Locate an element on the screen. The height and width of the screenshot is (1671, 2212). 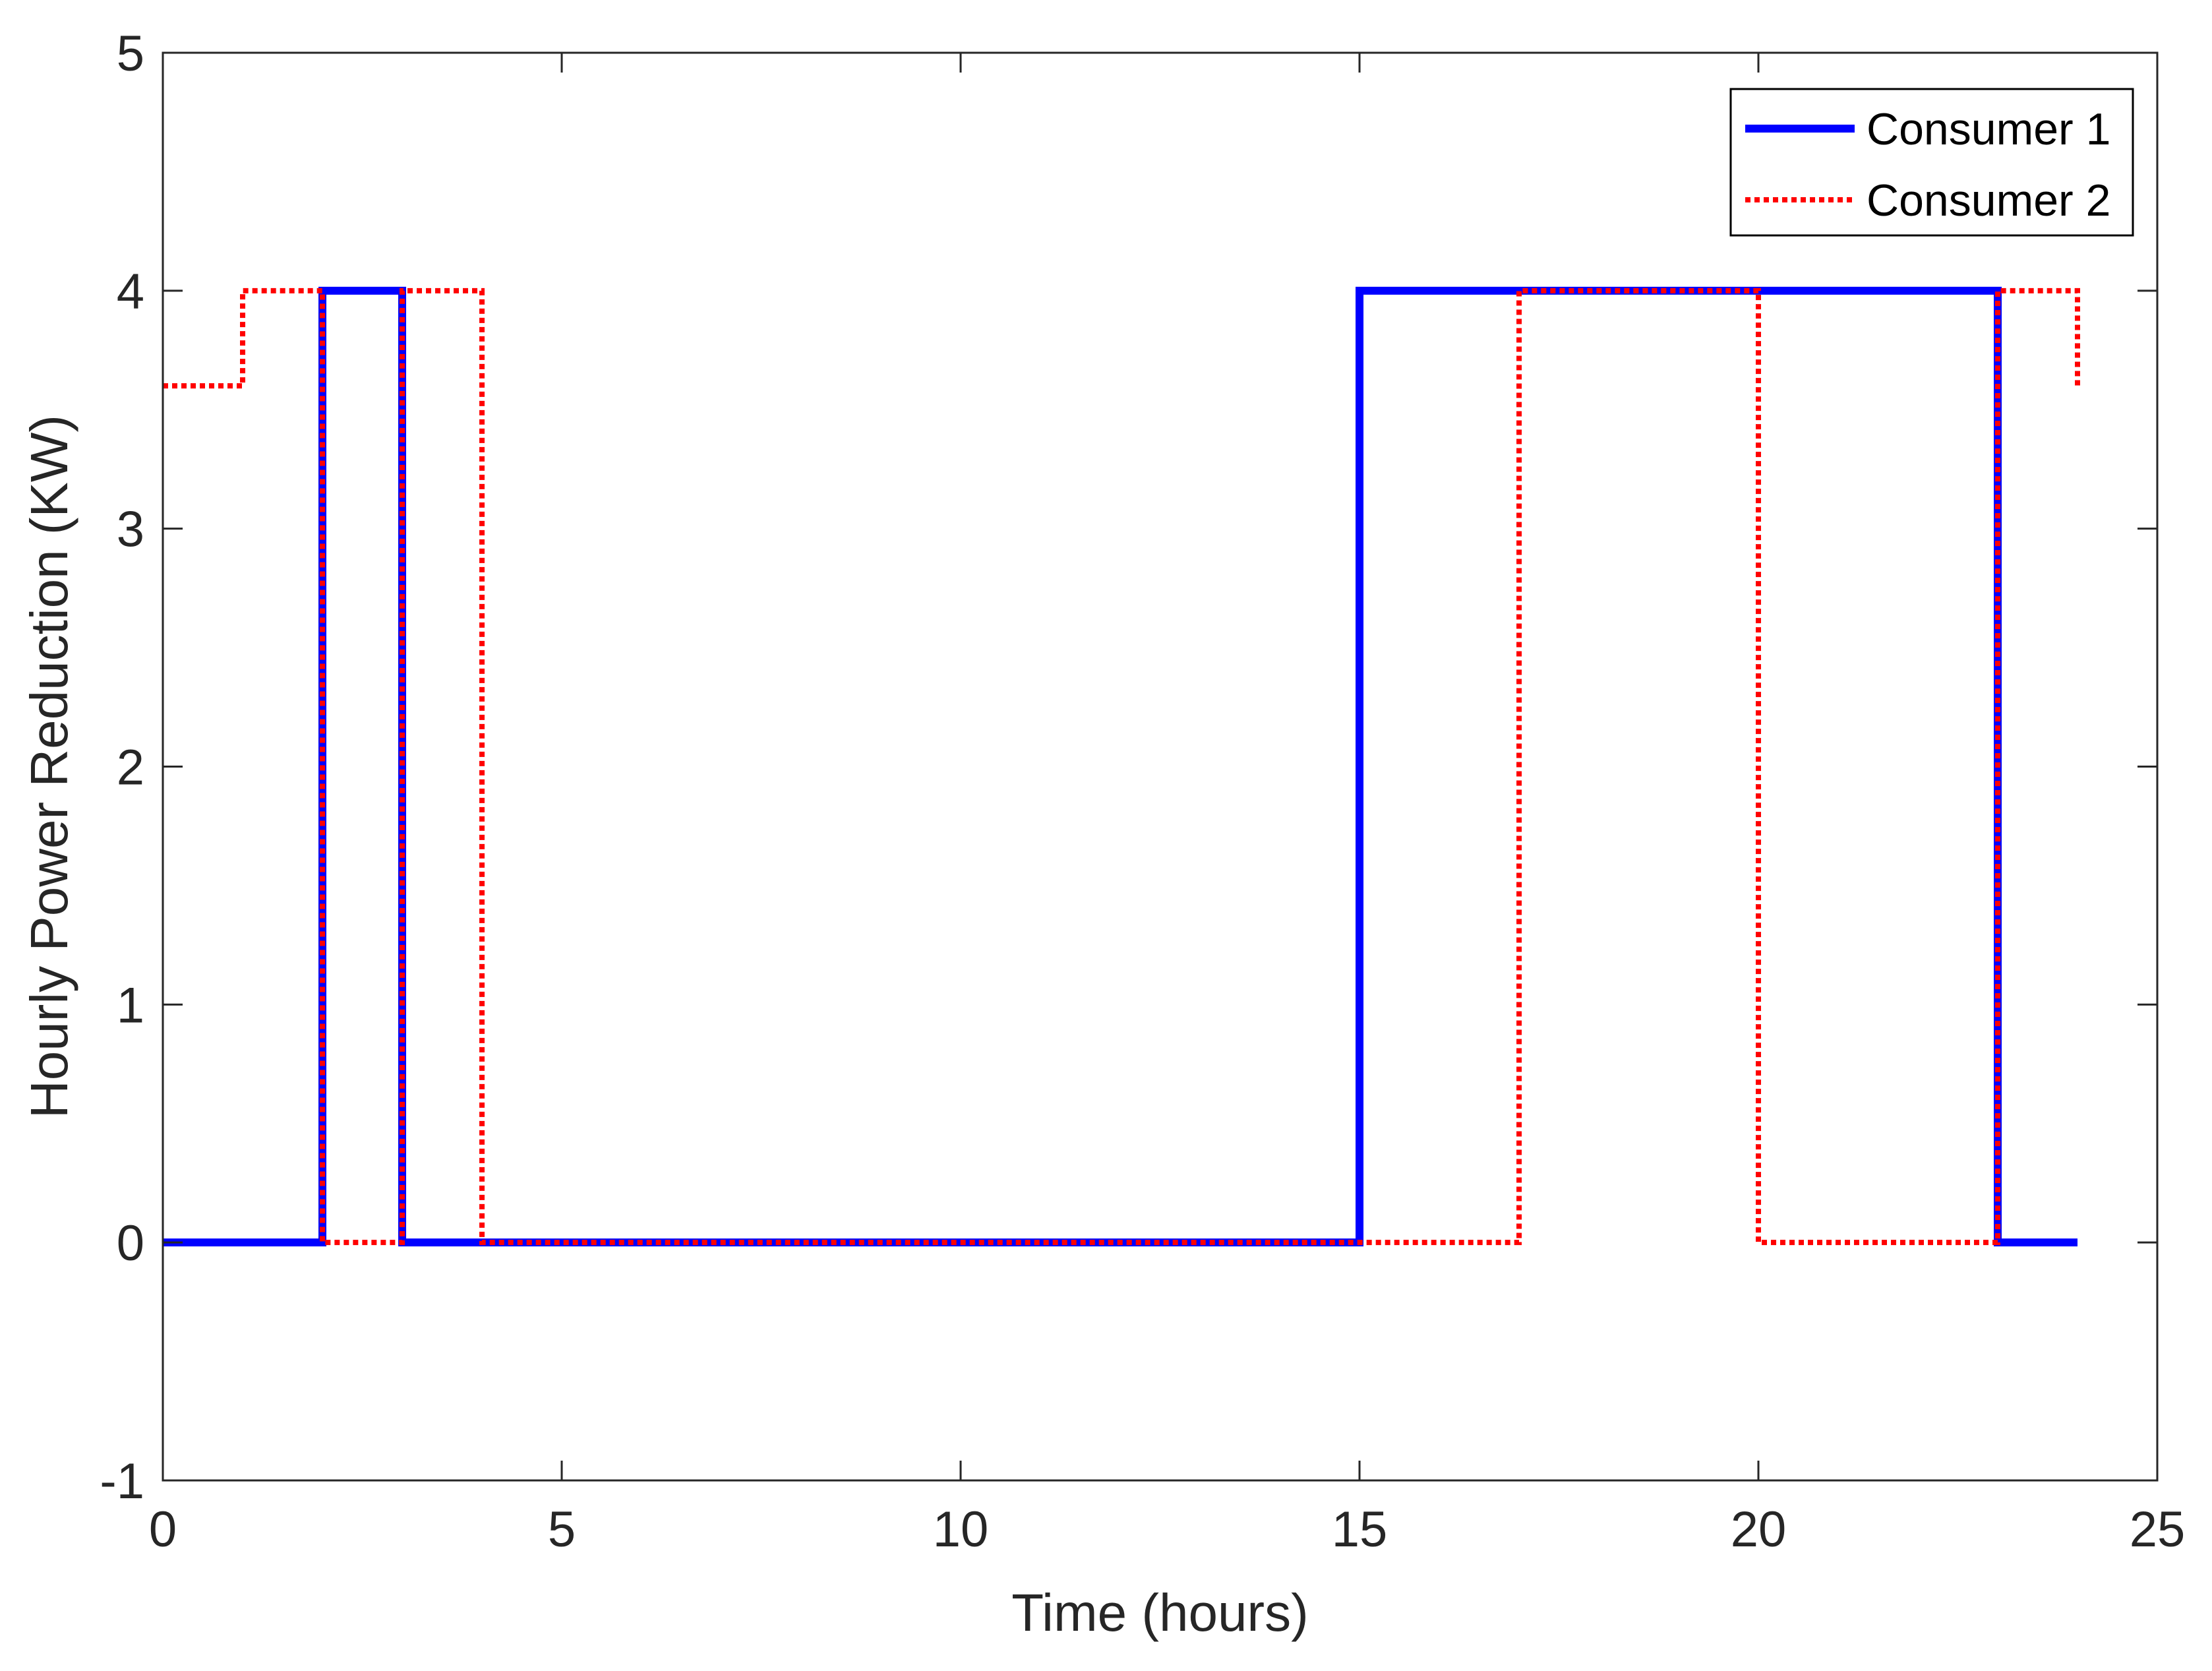
legend: Consumer 1 Consumer 2 is located at coordinates (1932, 162).